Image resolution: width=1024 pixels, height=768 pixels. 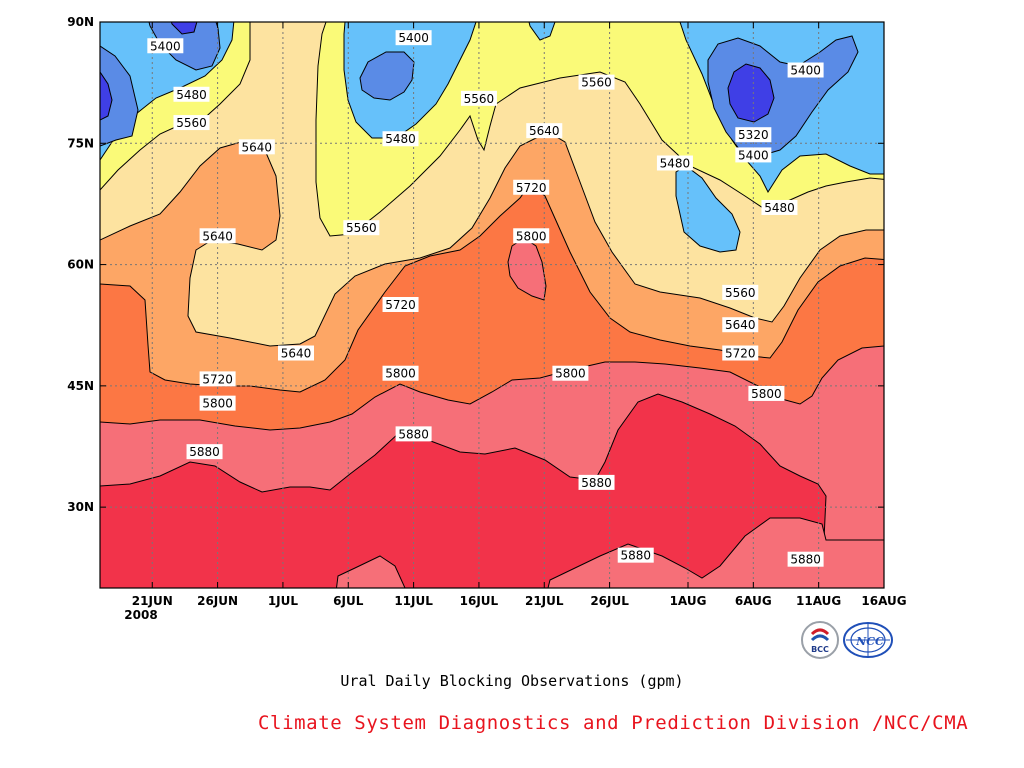 What do you see at coordinates (544, 601) in the screenshot?
I see `x-tick-label: 21JUL` at bounding box center [544, 601].